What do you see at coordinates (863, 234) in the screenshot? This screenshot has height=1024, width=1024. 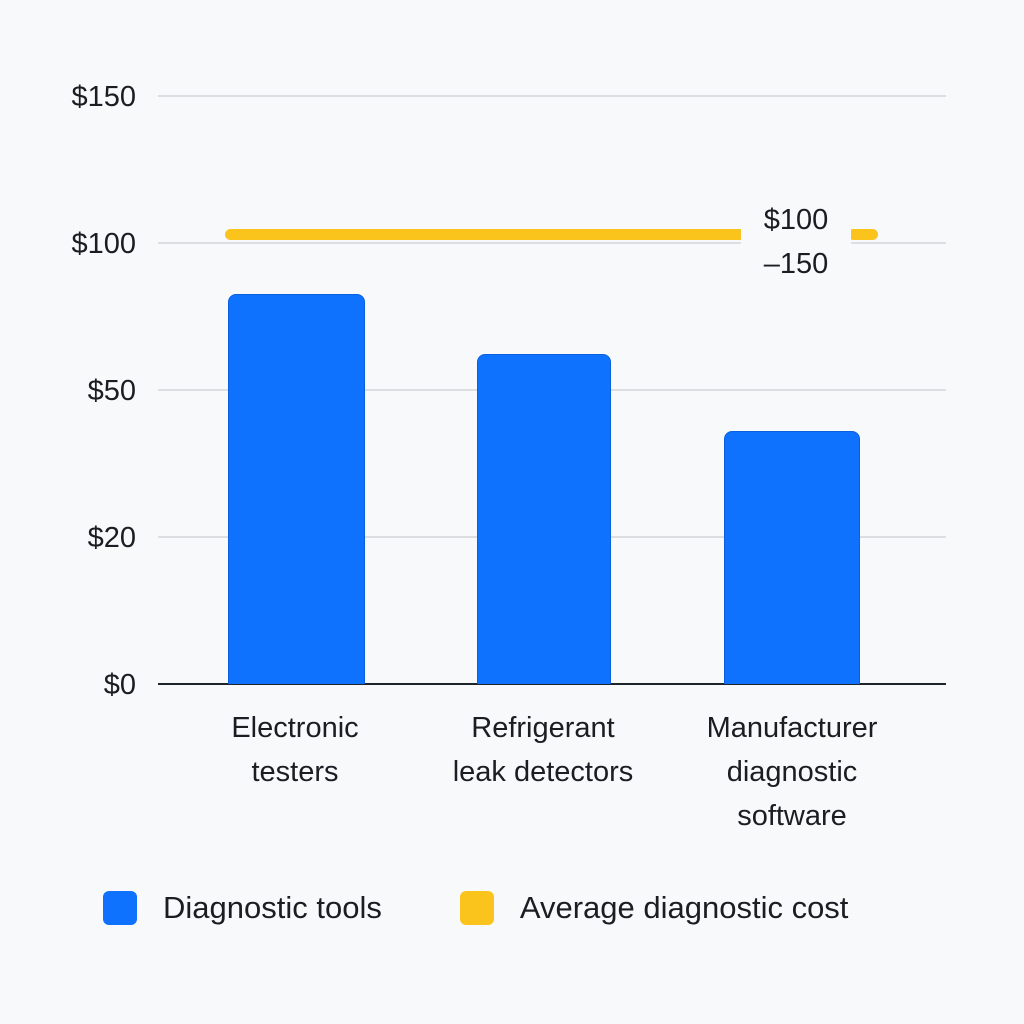 I see `average-cost-line-end` at bounding box center [863, 234].